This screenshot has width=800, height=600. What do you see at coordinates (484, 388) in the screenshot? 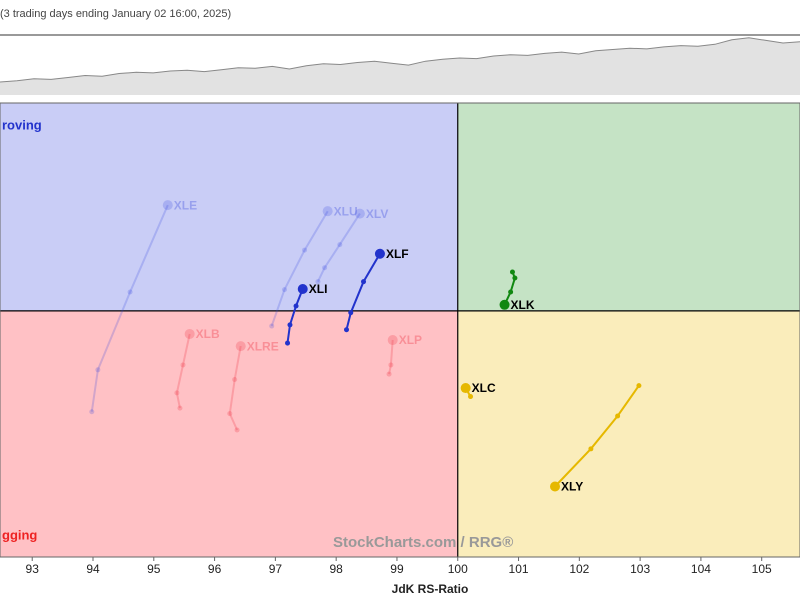
I see `series-label: XLC` at bounding box center [484, 388].